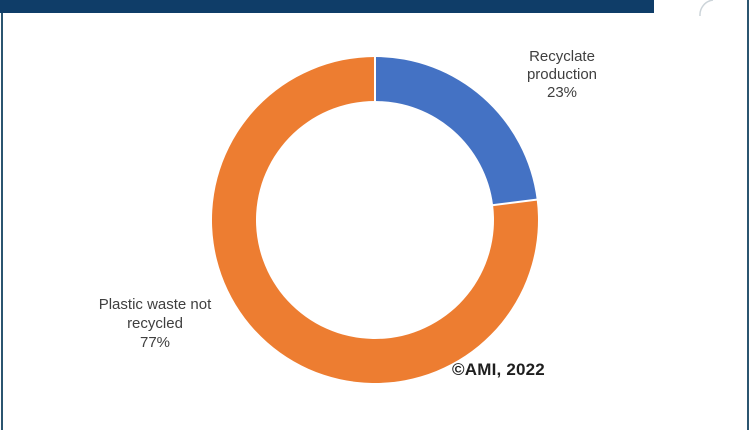 The width and height of the screenshot is (750, 430). What do you see at coordinates (327, 6) in the screenshot?
I see `top-bar` at bounding box center [327, 6].